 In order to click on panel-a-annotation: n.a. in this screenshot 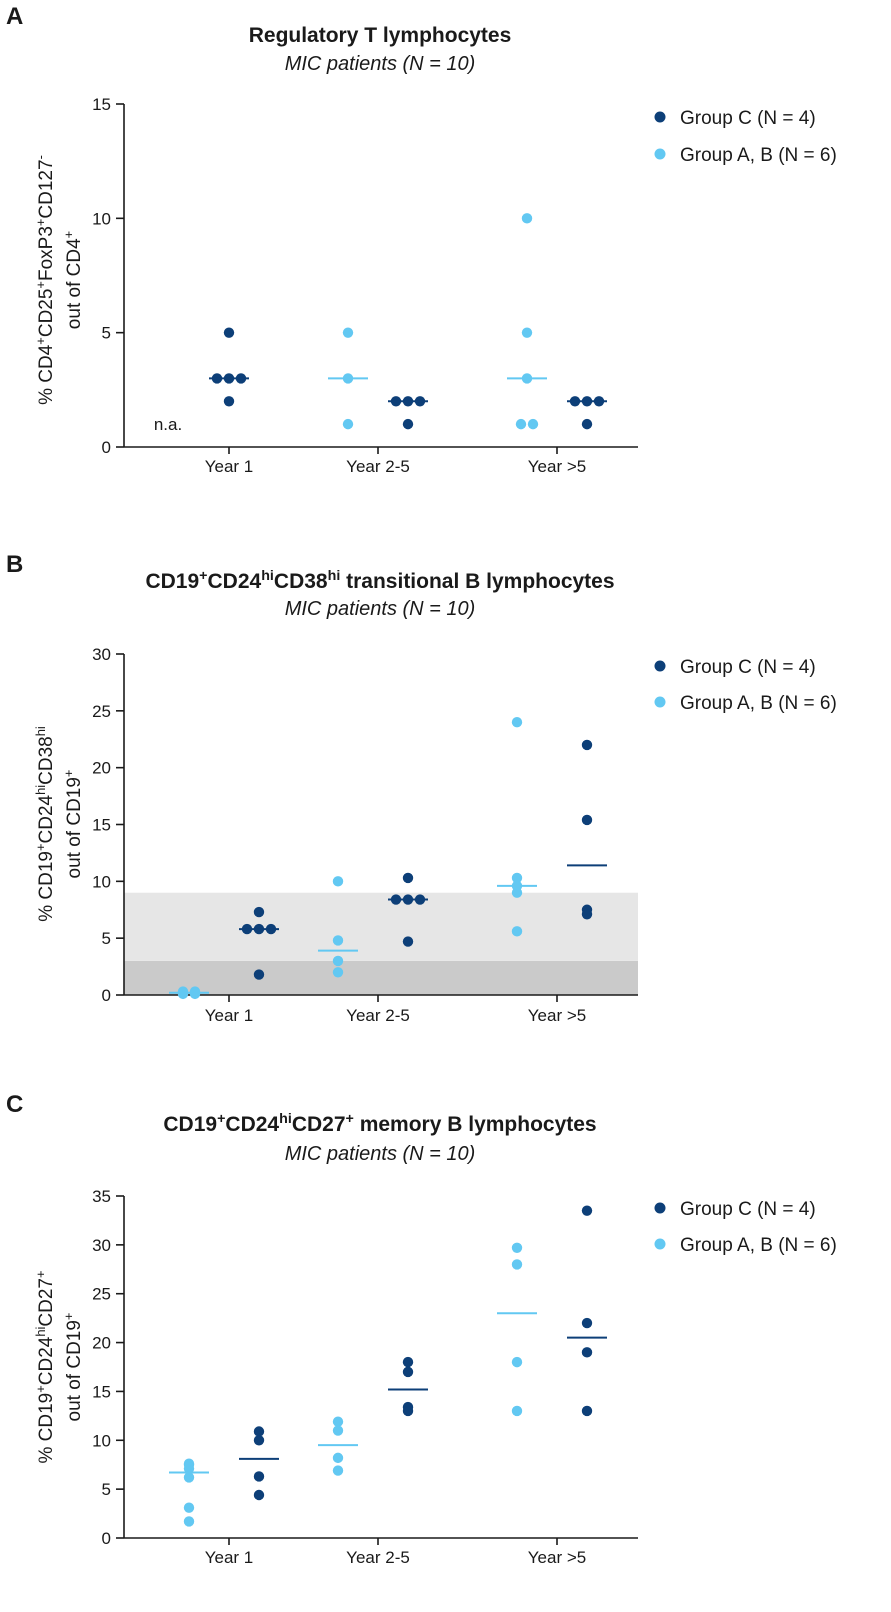, I will do `click(168, 424)`.